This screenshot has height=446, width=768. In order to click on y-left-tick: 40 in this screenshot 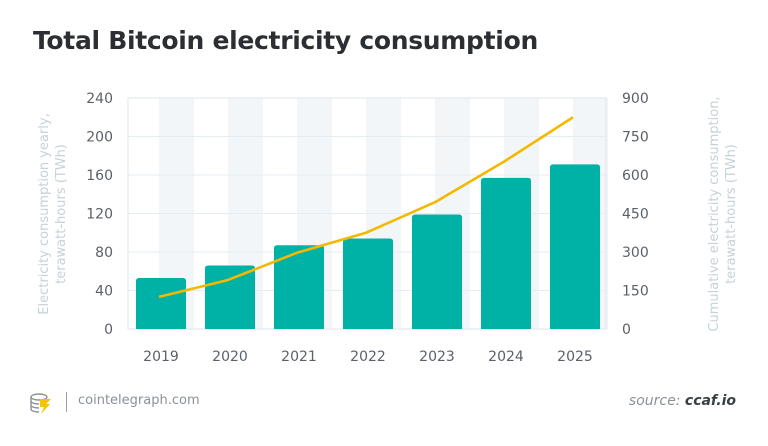, I will do `click(104, 292)`.